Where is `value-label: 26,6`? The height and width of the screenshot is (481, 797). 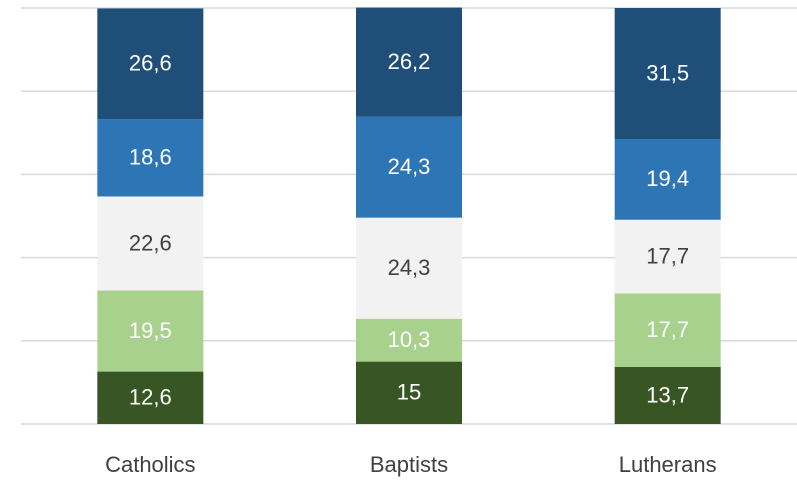 value-label: 26,6 is located at coordinates (150, 63).